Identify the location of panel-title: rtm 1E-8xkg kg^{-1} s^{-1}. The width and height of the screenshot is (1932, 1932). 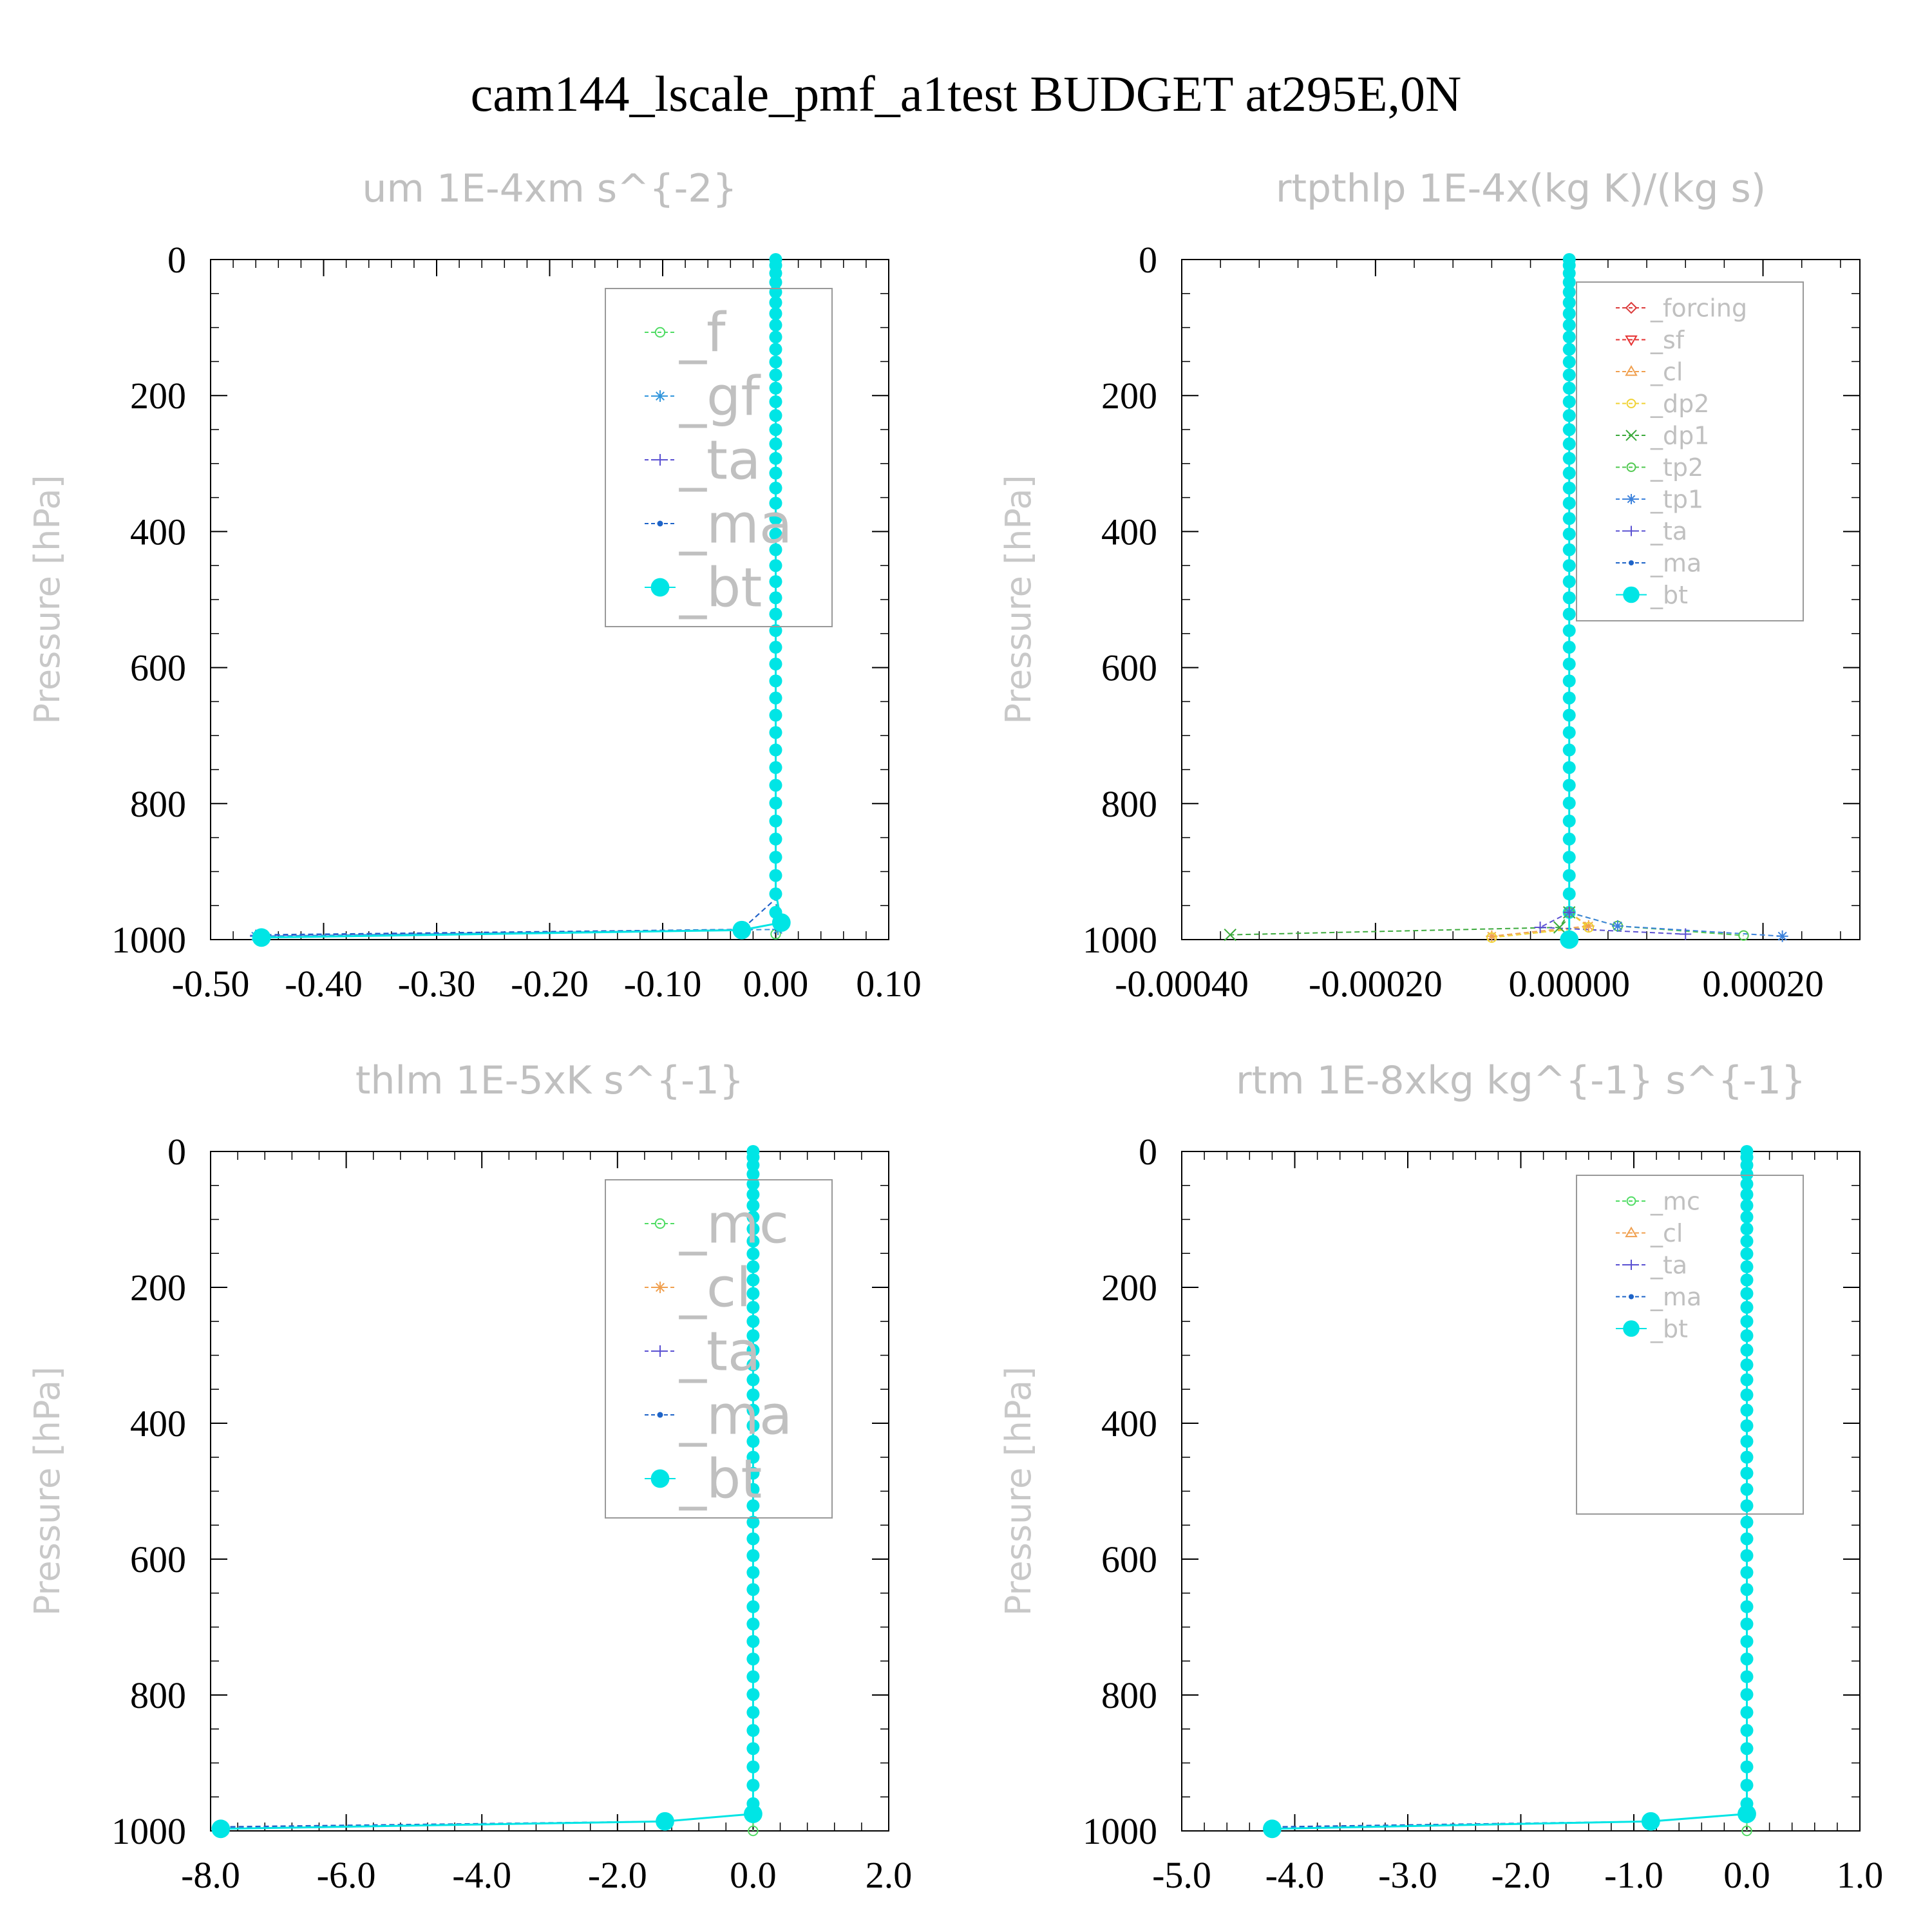
(1521, 1080).